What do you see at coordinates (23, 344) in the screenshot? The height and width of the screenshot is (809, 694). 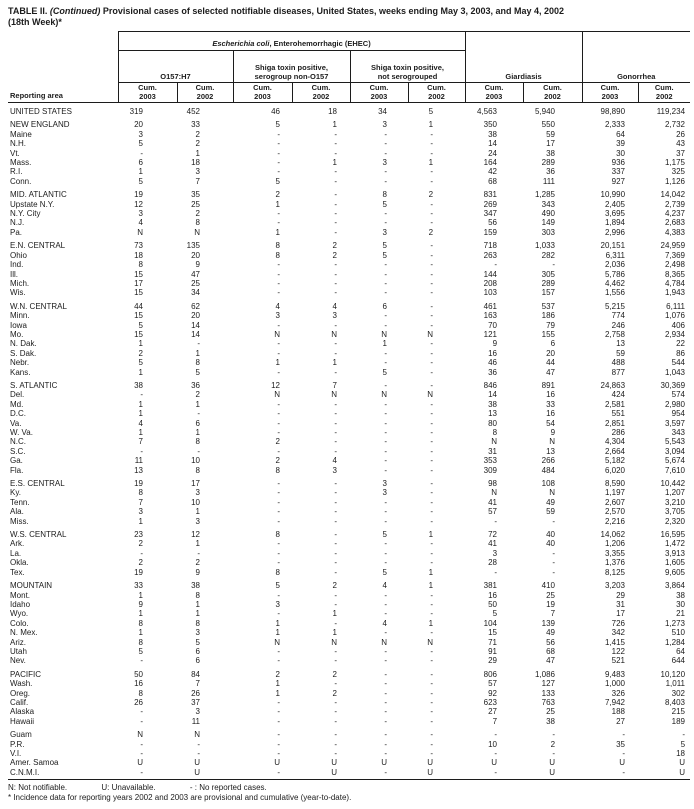 I see `row-area-label: N. Dak.` at bounding box center [23, 344].